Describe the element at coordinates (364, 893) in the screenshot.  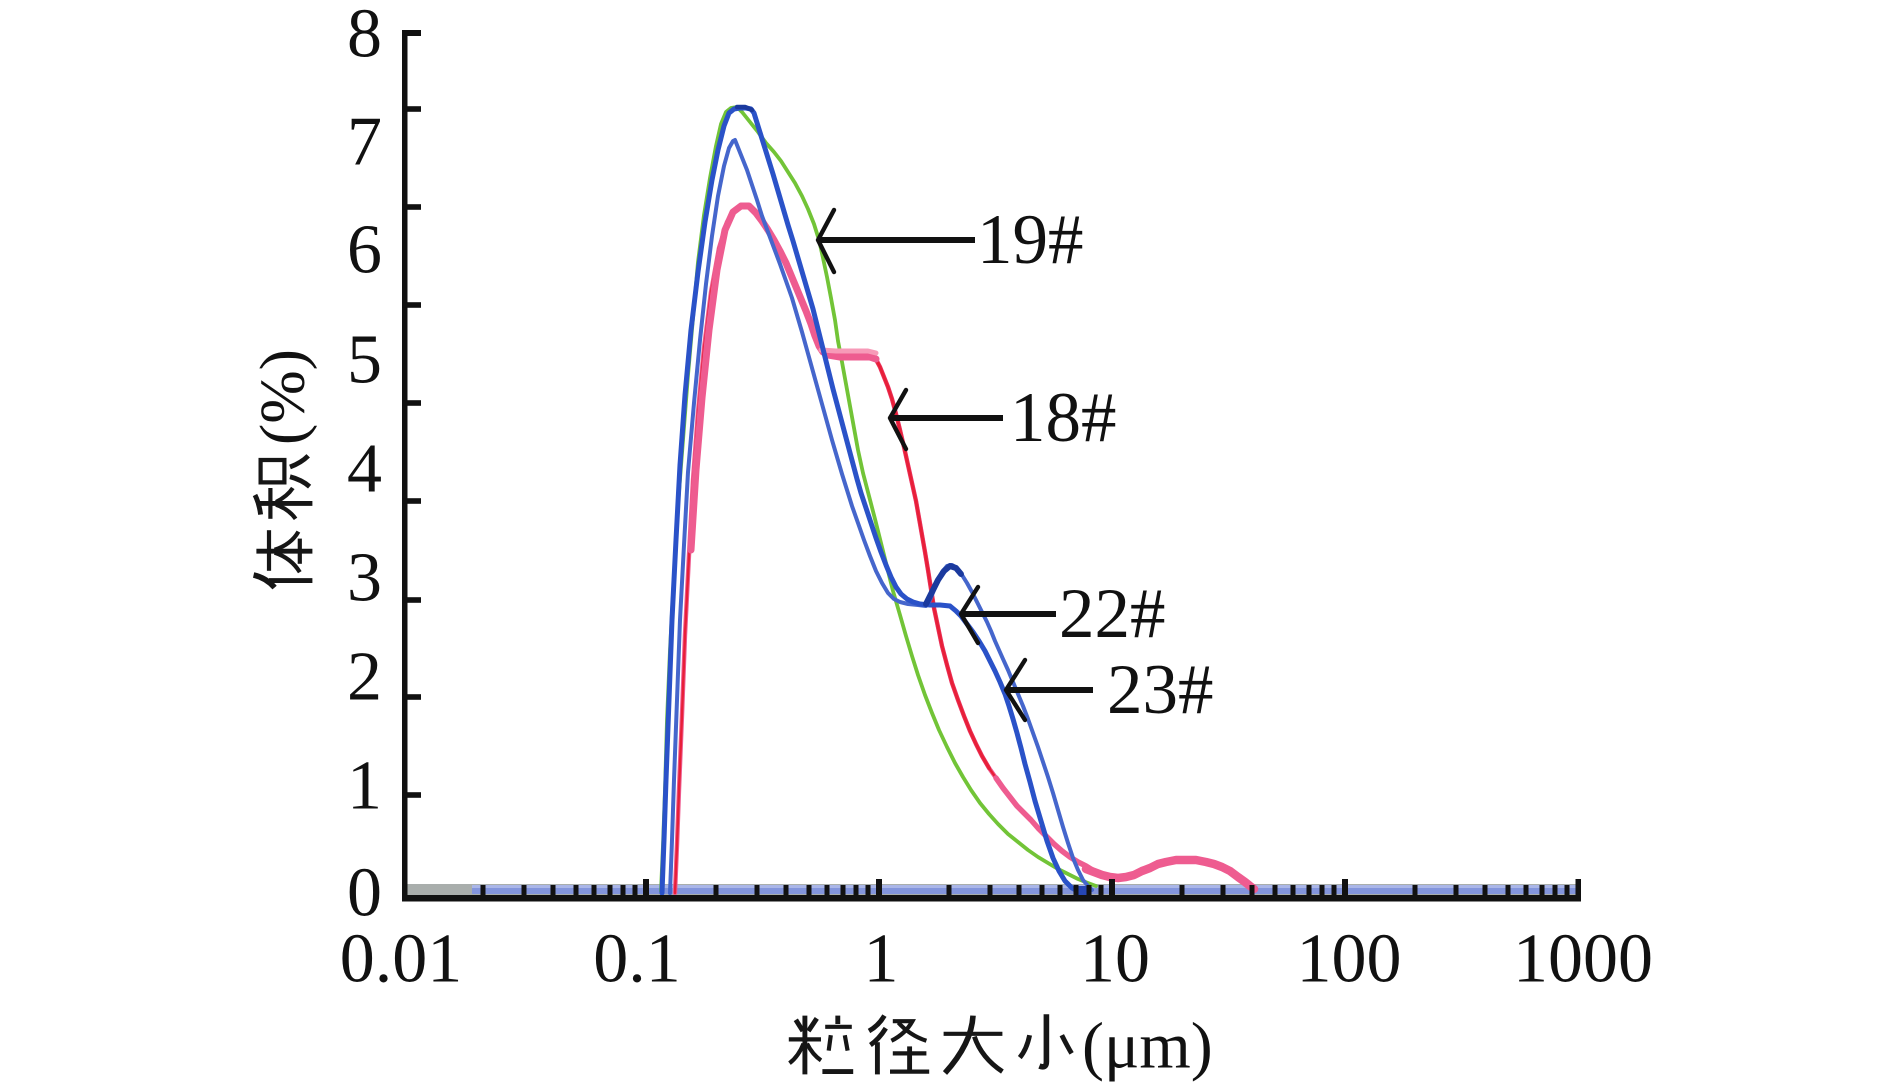
I see `svg-text: 0` at that location.